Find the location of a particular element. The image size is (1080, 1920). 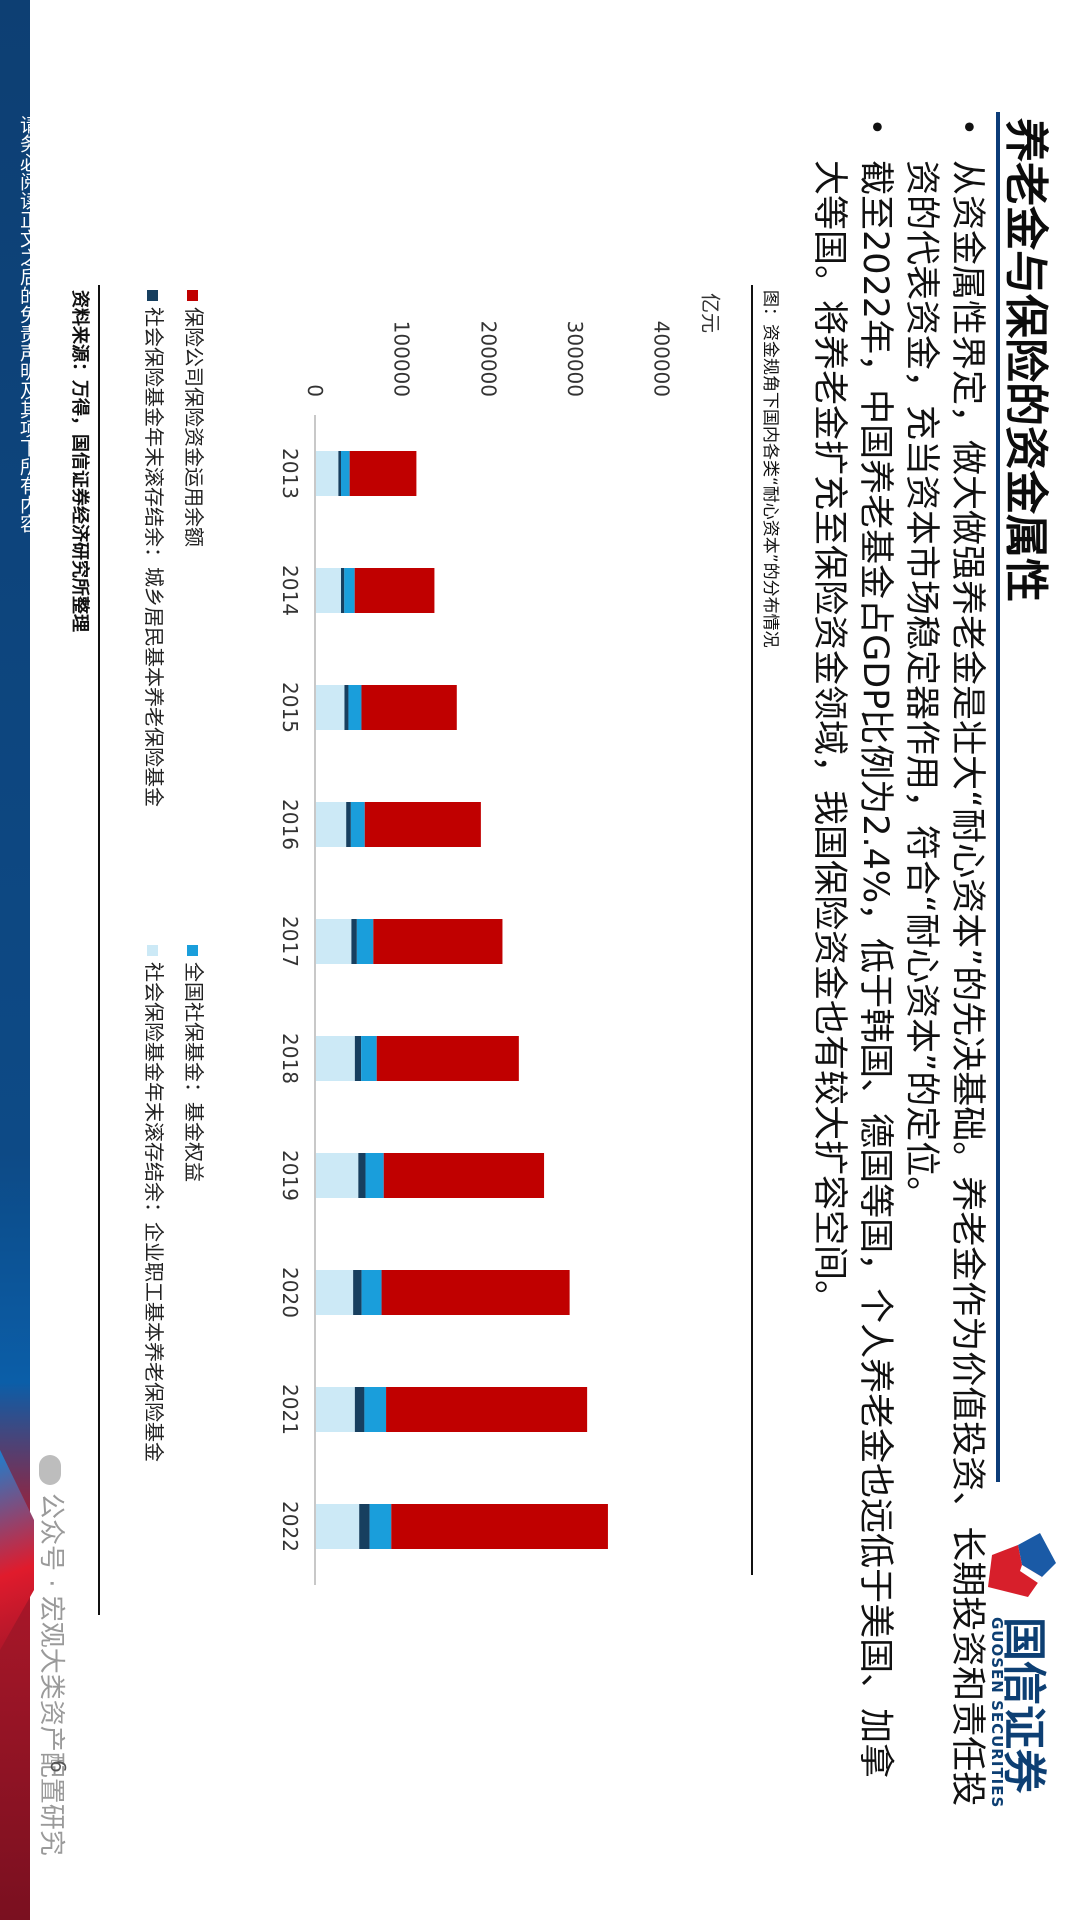

legend-label: 社会保险基金年末滚存结余：企业职工基本养老保险基金 is located at coordinates (154, 1212).